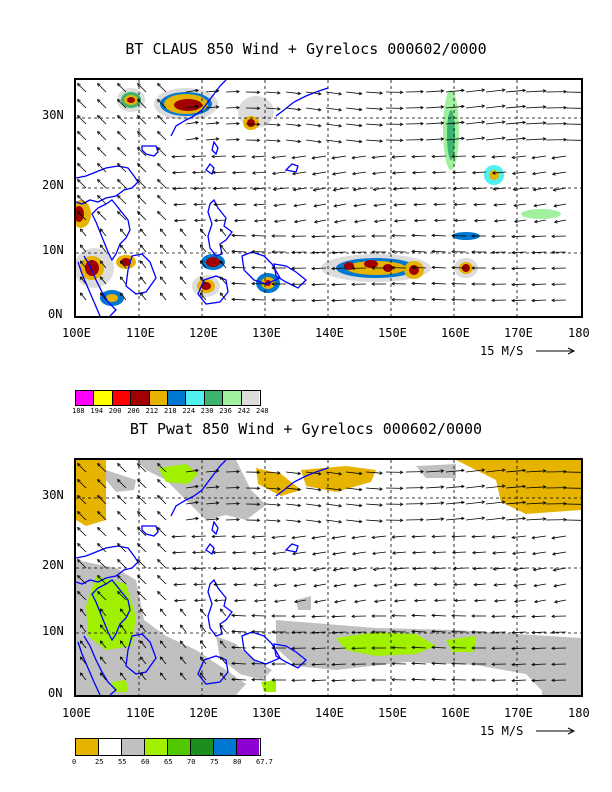 This screenshot has width=612, height=792. What do you see at coordinates (264, 762) in the screenshot?
I see `colorbar-label: 67.7` at bounding box center [264, 762].